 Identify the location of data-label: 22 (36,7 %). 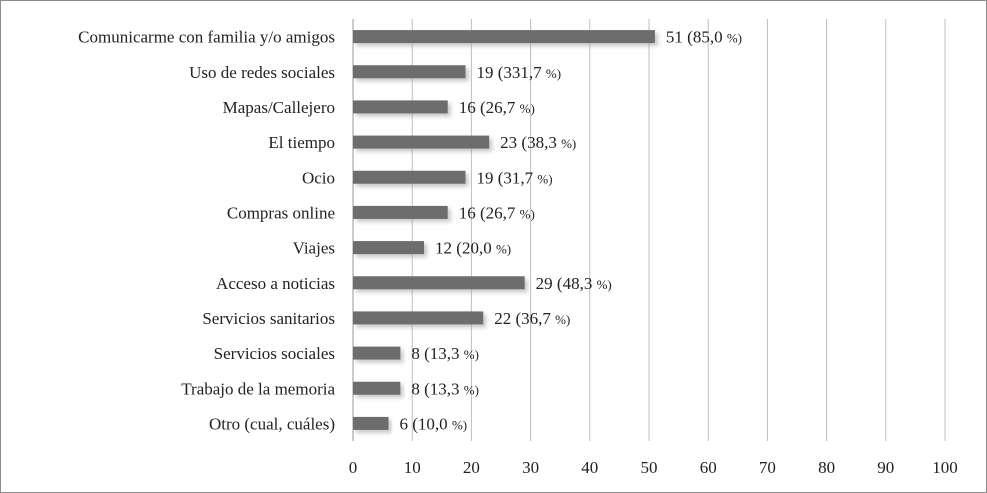
(532, 318).